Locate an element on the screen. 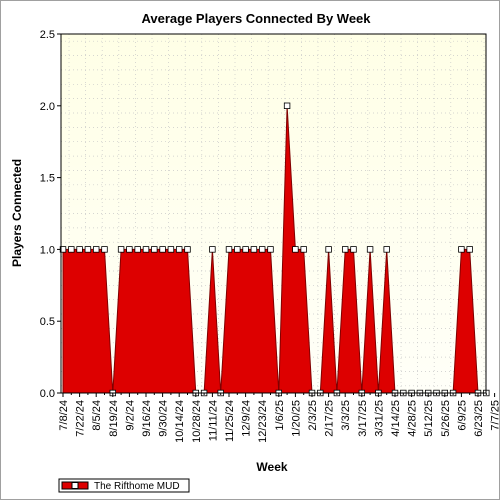  x-tick-label: 4/28/25 is located at coordinates (413, 418).